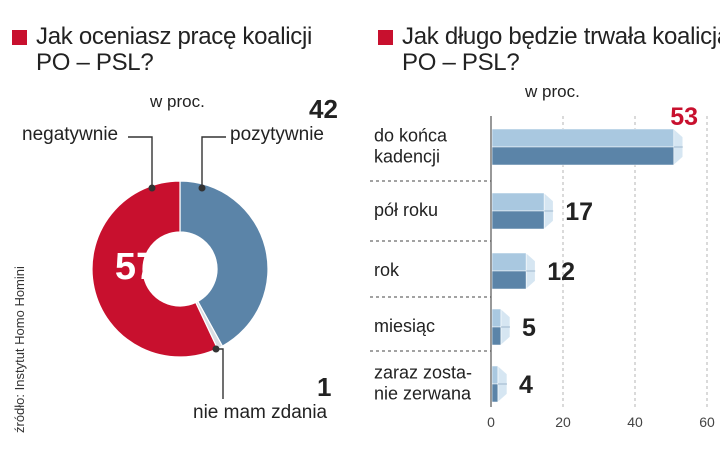  Describe the element at coordinates (423, 373) in the screenshot. I see `category-label-5-line-1: zaraz zosta-` at that location.